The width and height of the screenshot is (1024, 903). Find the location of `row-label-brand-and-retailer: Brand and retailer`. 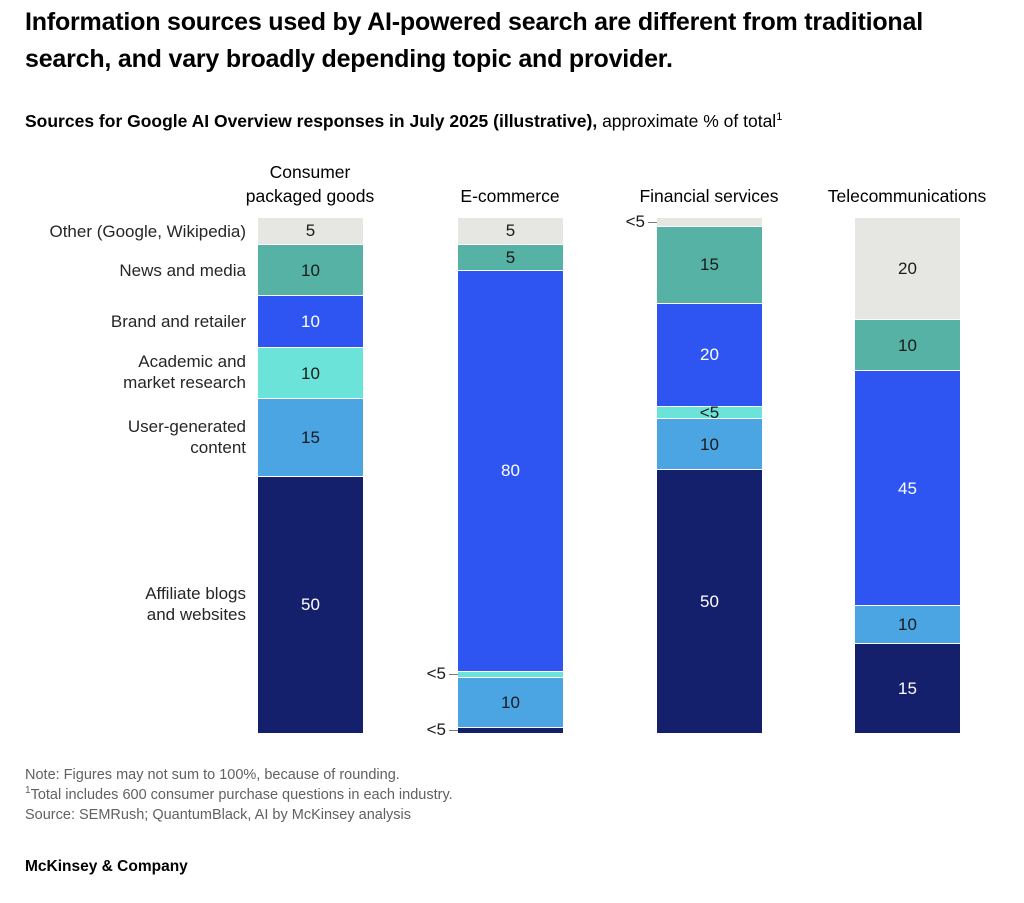

row-label-brand-and-retailer: Brand and retailer is located at coordinates (178, 321).